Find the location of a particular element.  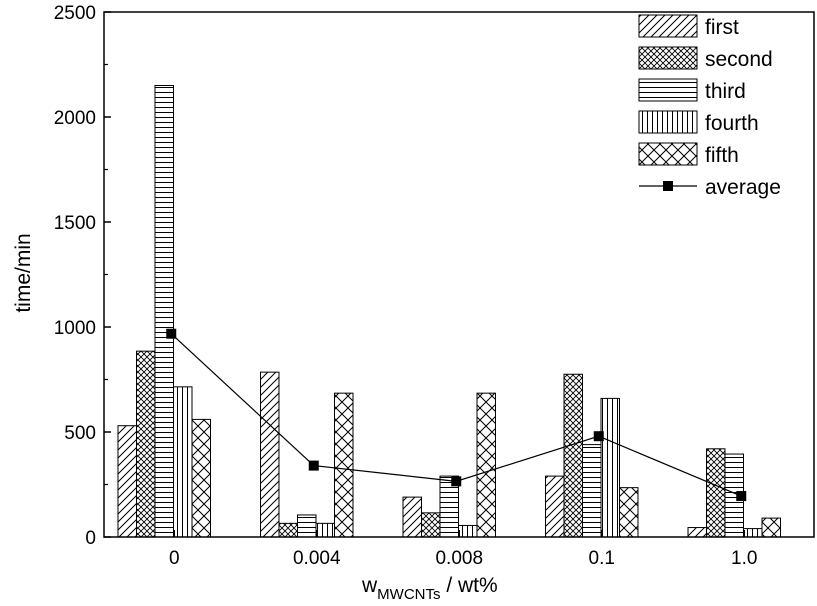

legend-marker-average is located at coordinates (668, 186).